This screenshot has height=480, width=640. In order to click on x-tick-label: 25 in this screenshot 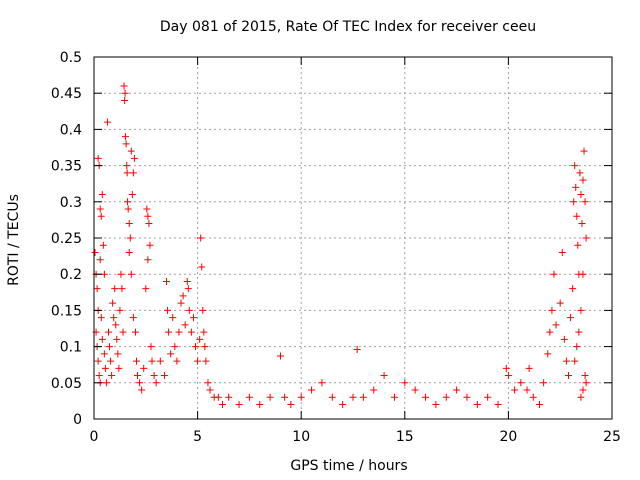, I will do `click(612, 437)`.